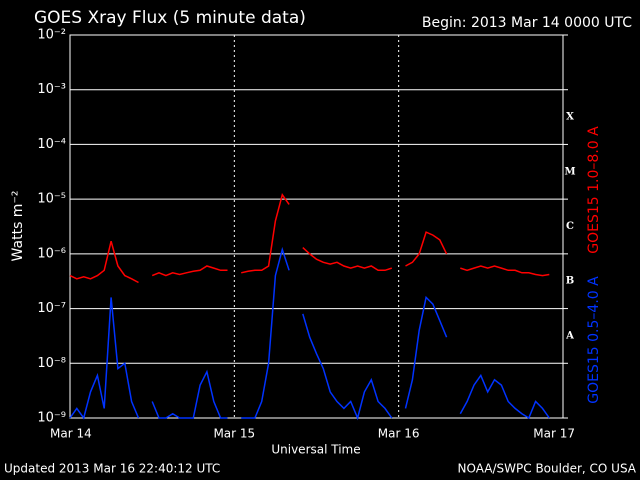 This screenshot has height=480, width=640. What do you see at coordinates (51, 253) in the screenshot?
I see `y-tick-label: 10⁻⁶` at bounding box center [51, 253].